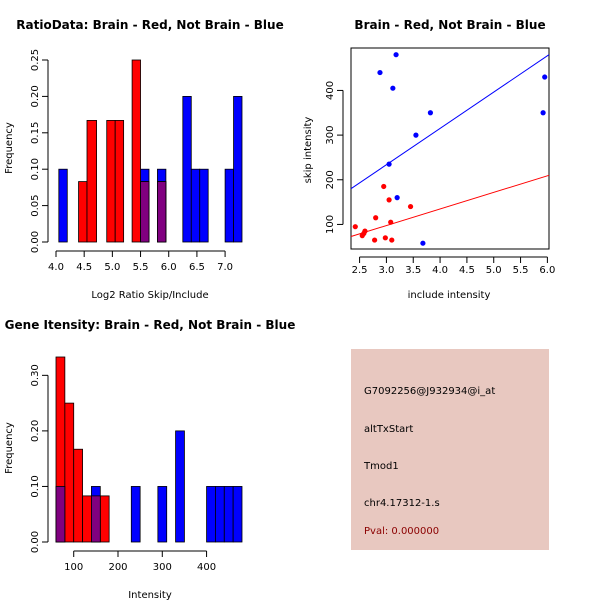 The width and height of the screenshot is (600, 600). What do you see at coordinates (35, 169) in the screenshot?
I see `ratio-y-tick-label: 0.10` at bounding box center [35, 169].